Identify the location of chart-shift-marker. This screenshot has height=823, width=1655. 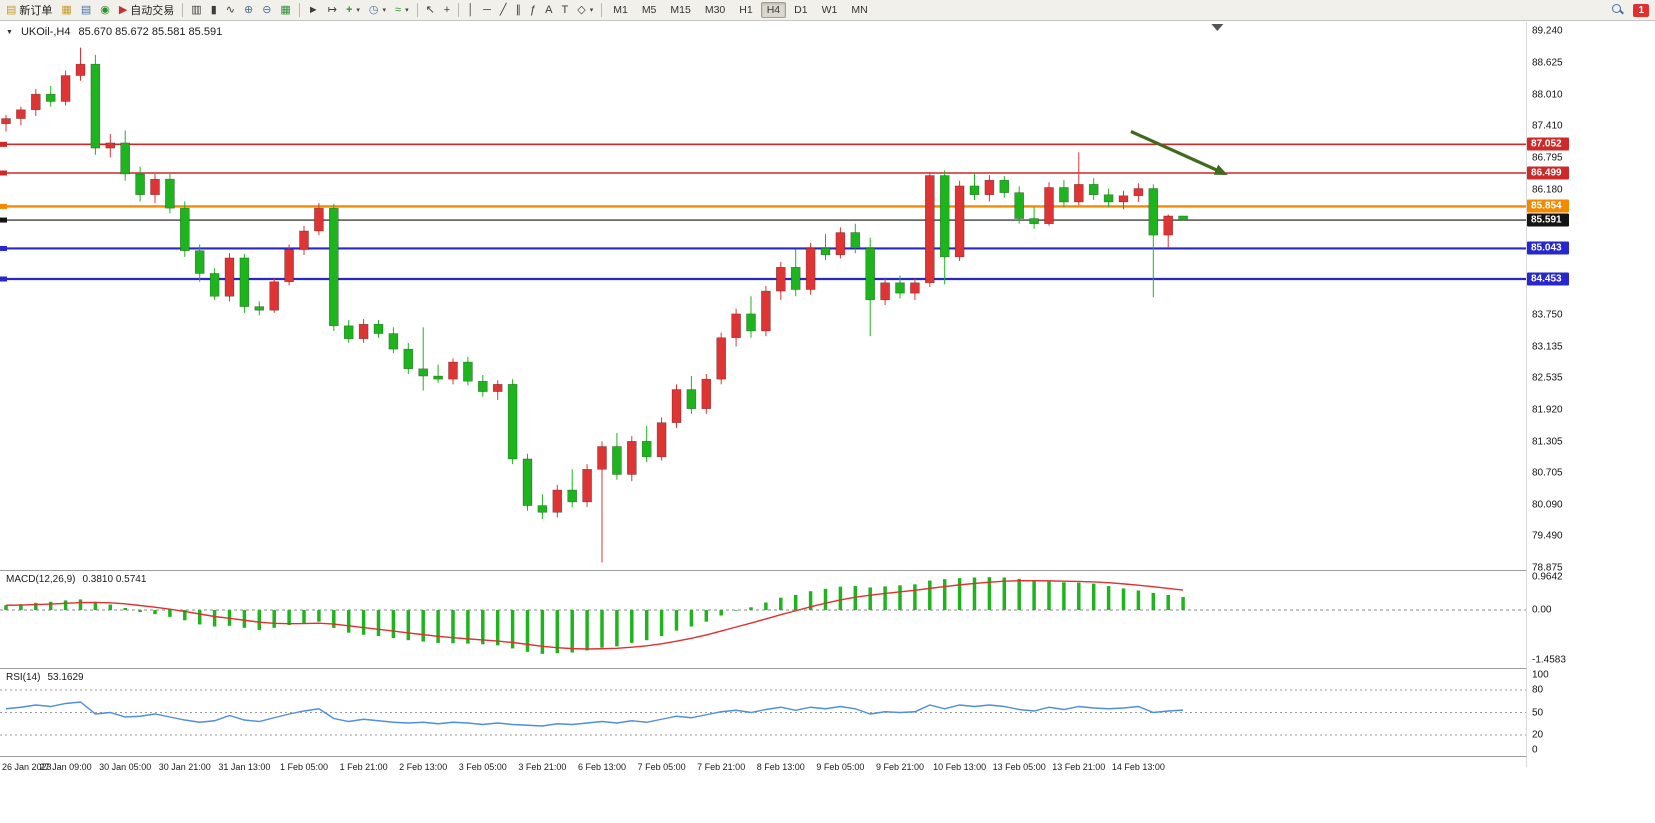
(1217, 27).